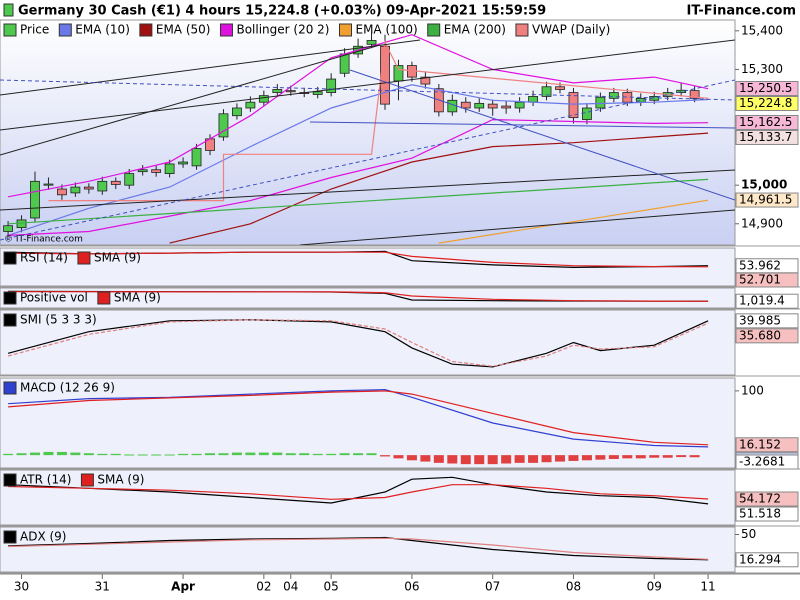 This screenshot has width=800, height=600. I want to click on value-mark-label: 15,162.5, so click(765, 122).